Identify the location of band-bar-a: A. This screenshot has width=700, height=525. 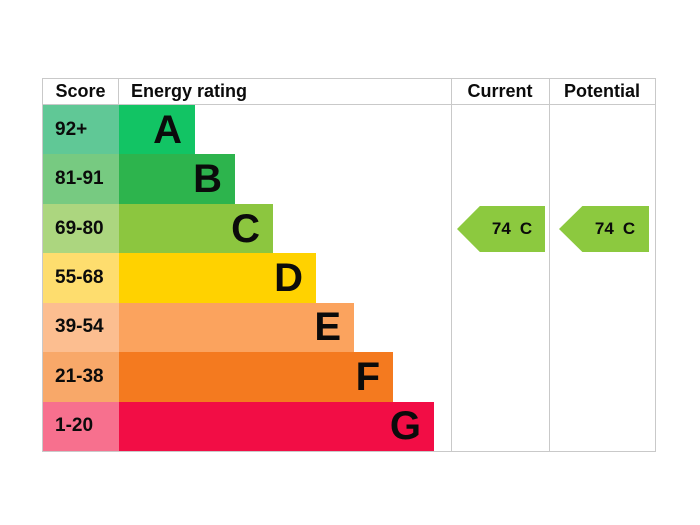
(157, 130).